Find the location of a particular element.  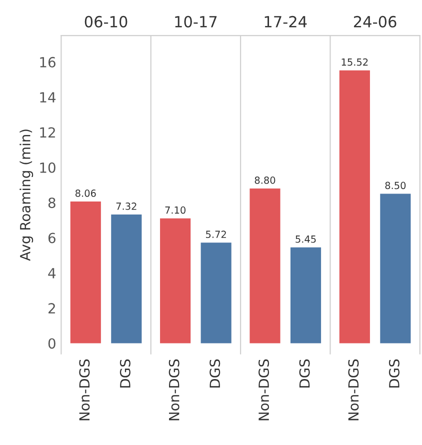

y-tick-label: 10 is located at coordinates (48, 167).